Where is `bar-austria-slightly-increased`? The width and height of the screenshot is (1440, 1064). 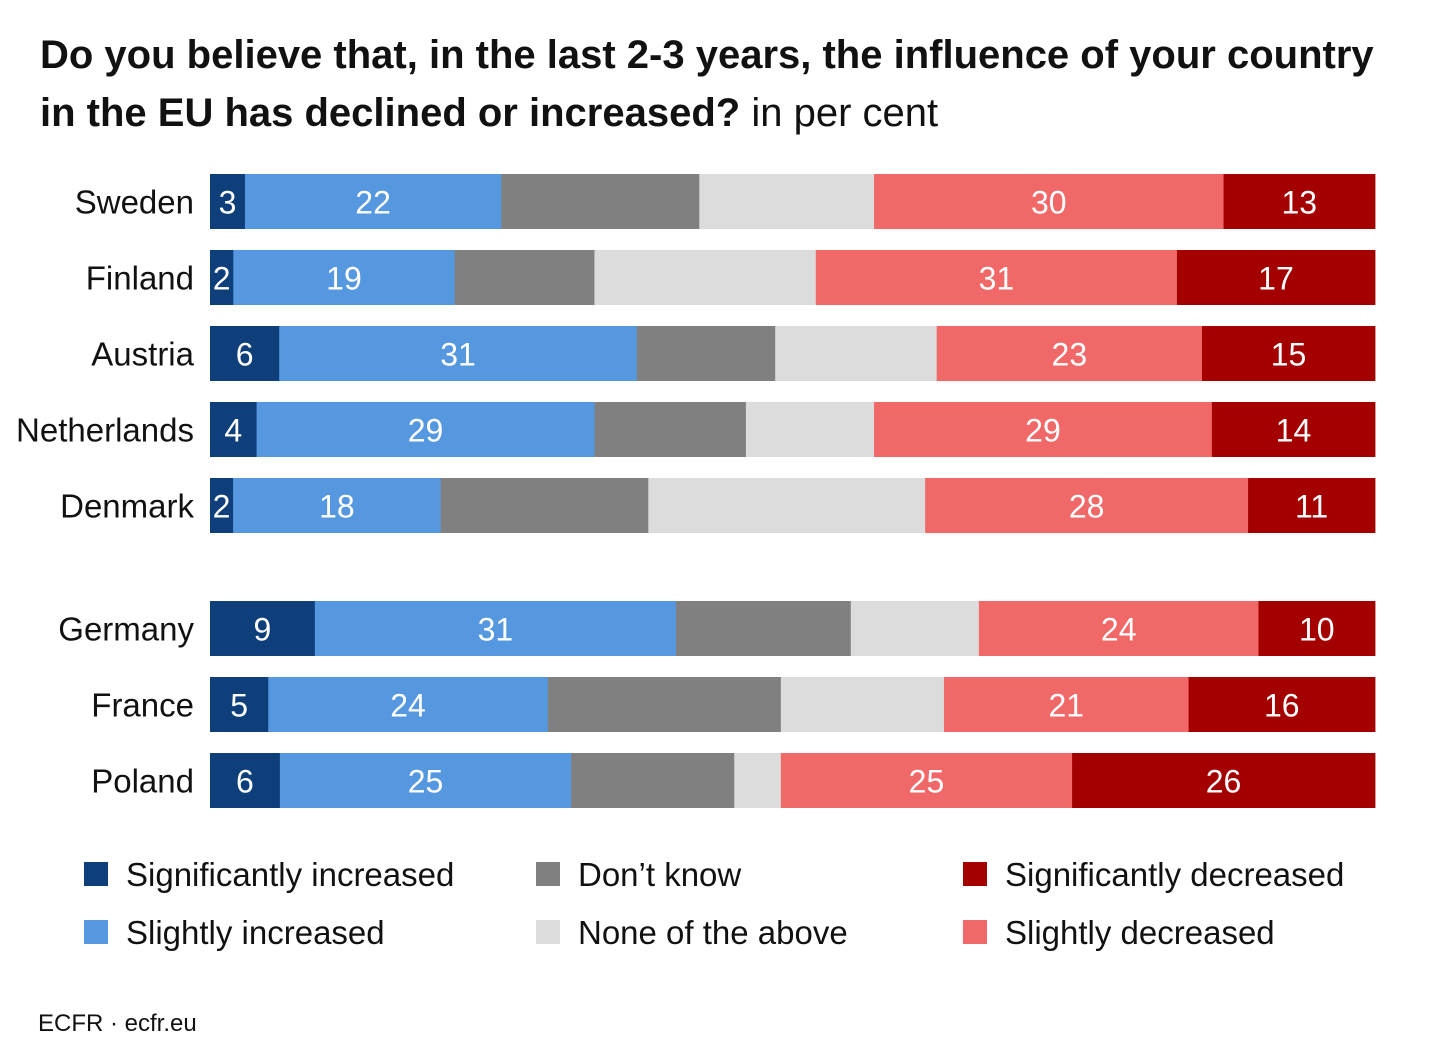 bar-austria-slightly-increased is located at coordinates (458, 353).